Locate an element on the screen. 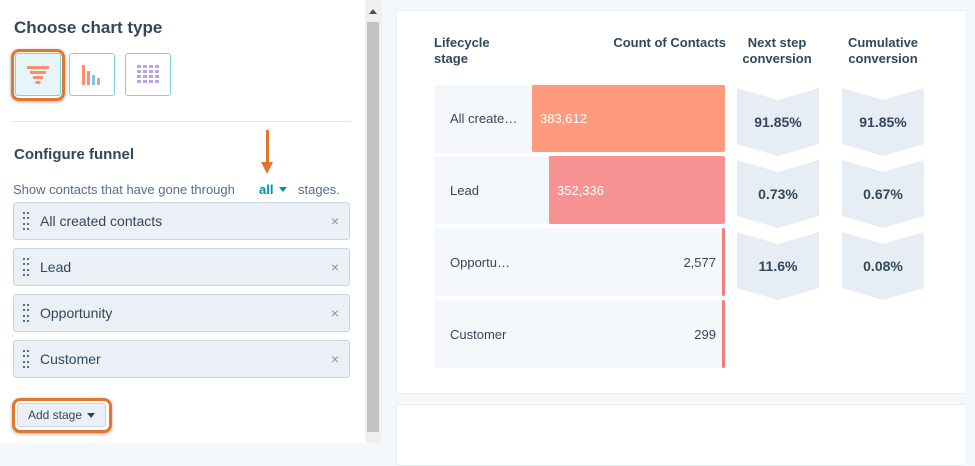  stage-row-opportunity: Opportunity × is located at coordinates (181, 313).